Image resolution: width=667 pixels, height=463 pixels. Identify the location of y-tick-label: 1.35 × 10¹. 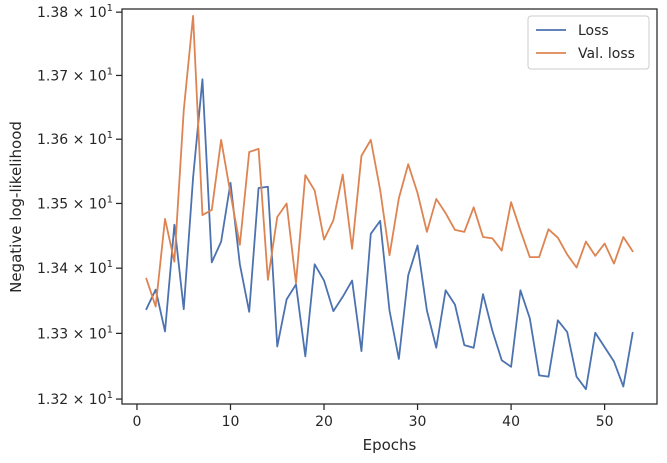
(75, 203).